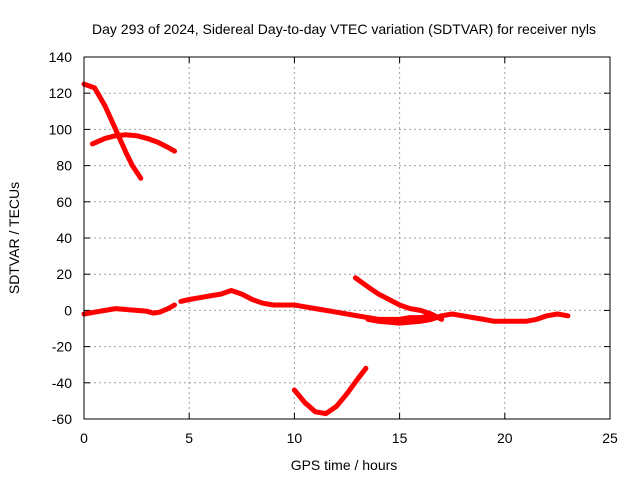 Image resolution: width=640 pixels, height=480 pixels. What do you see at coordinates (64, 274) in the screenshot?
I see `y-tick-label: 20` at bounding box center [64, 274].